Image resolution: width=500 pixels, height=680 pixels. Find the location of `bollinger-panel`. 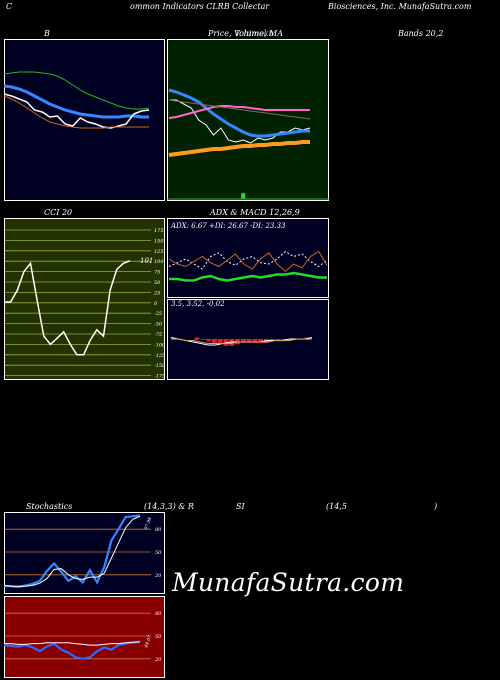

bollinger-panel is located at coordinates (84, 120).